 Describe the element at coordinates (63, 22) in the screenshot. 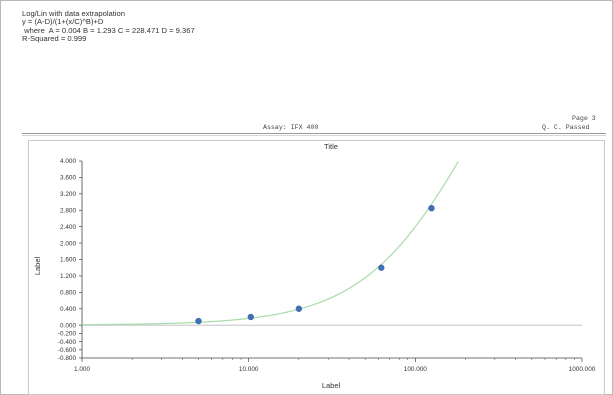

I see `fit-equation-text: y = (A-D)/(1+(x/C)^B)+D` at that location.